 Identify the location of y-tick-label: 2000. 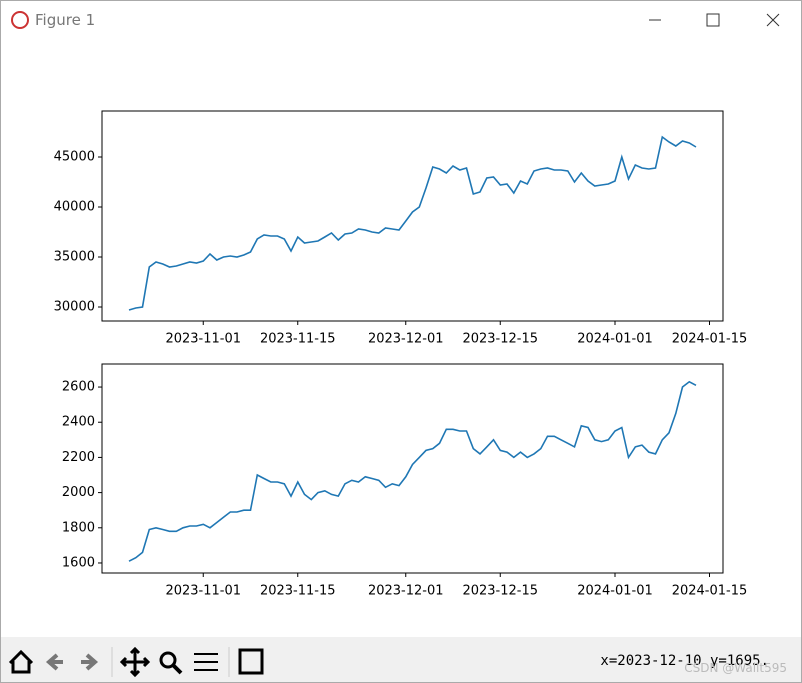
(78, 492).